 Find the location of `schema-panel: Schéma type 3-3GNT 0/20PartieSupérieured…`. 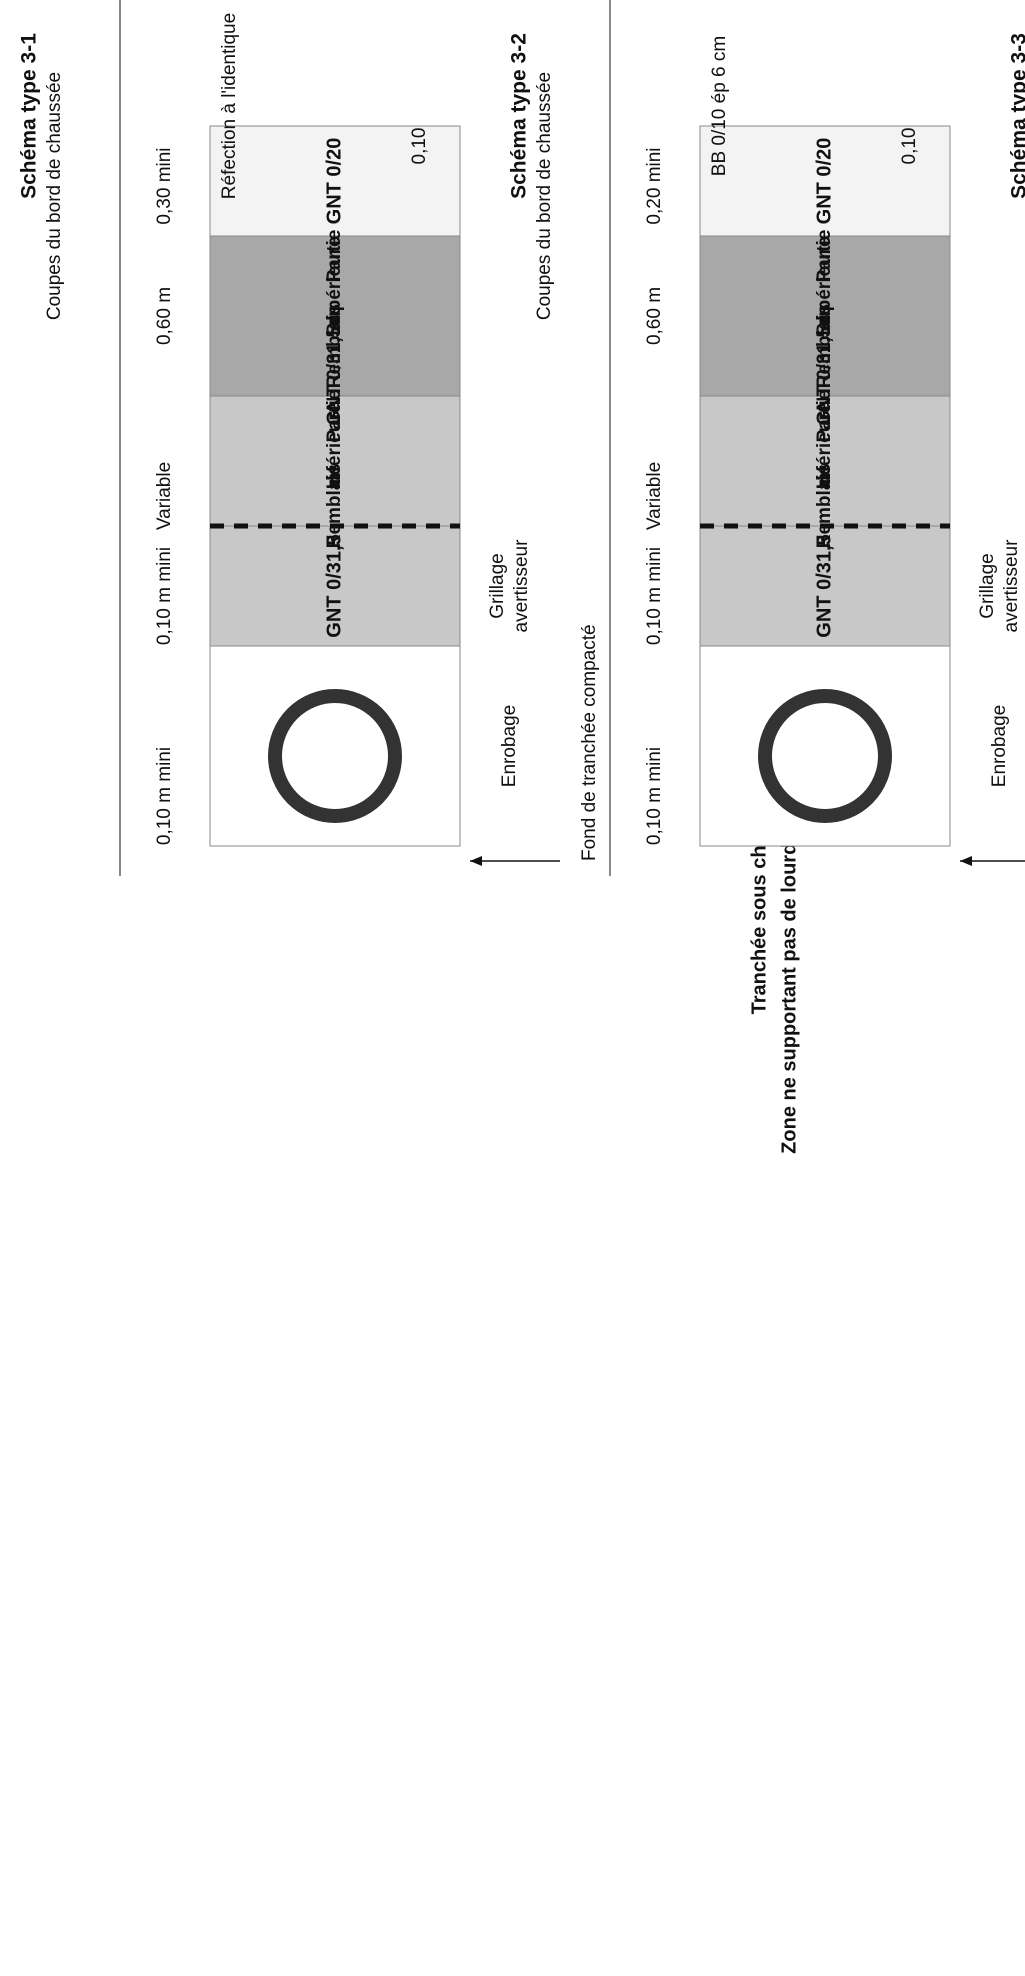

schema-panel: Schéma type 3-3GNT 0/20PartieSupérieured… is located at coordinates (1016, 116).